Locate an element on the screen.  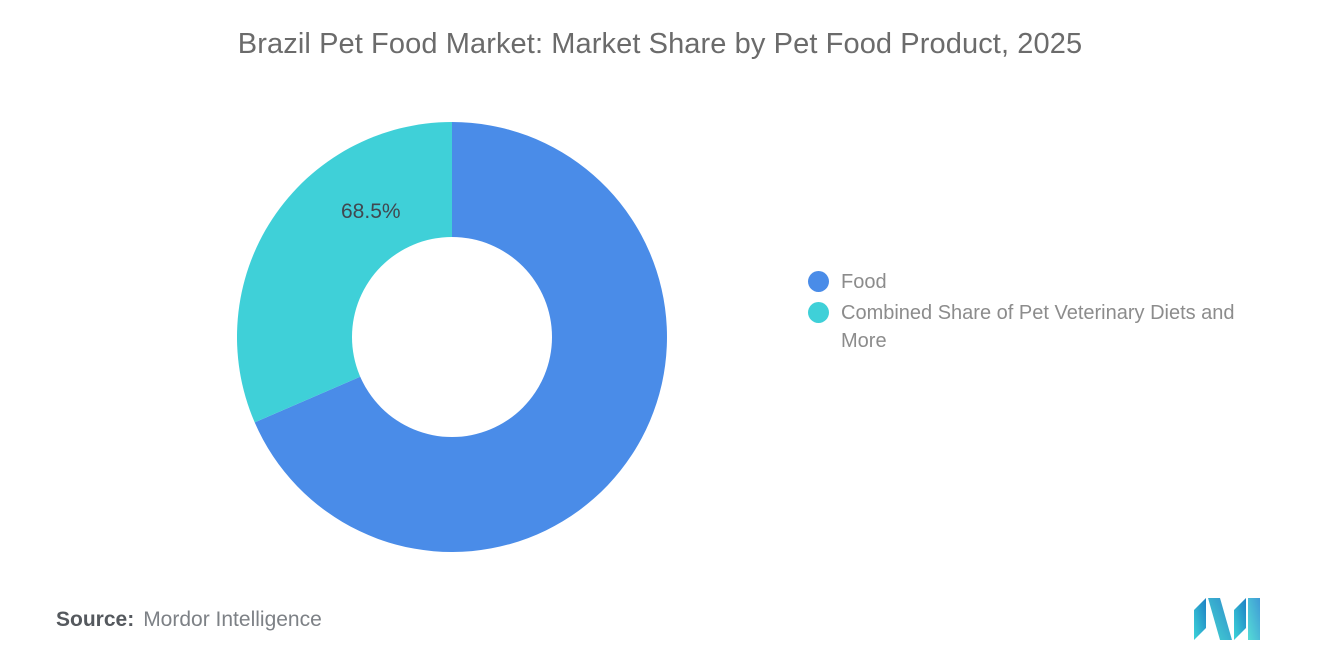
source-attribution: Source: Mordor Intelligence is located at coordinates (189, 620).